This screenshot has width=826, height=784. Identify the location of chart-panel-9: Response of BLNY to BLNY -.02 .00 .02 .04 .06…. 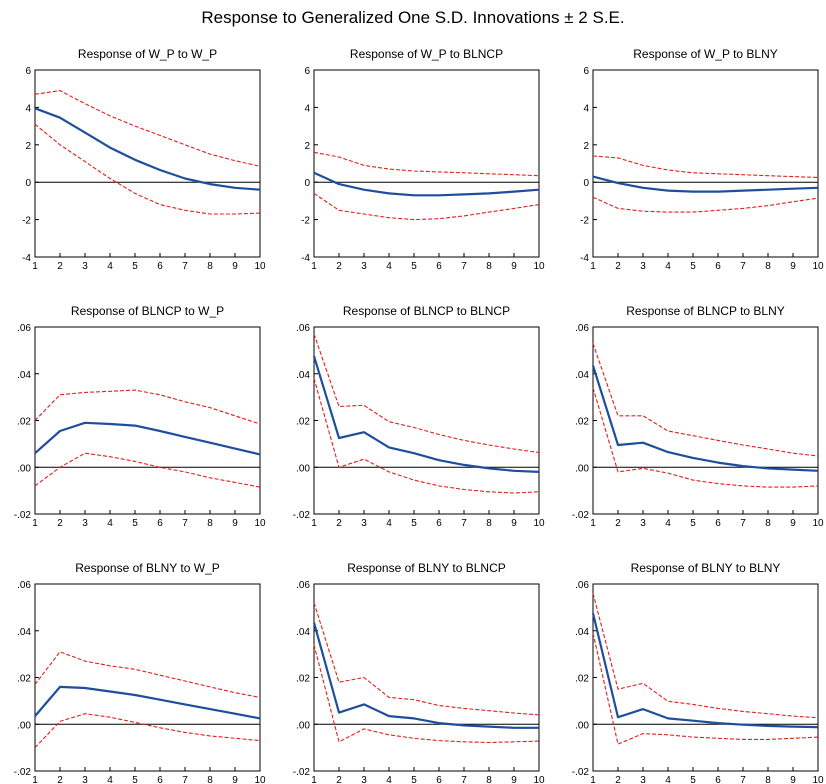
(698, 672).